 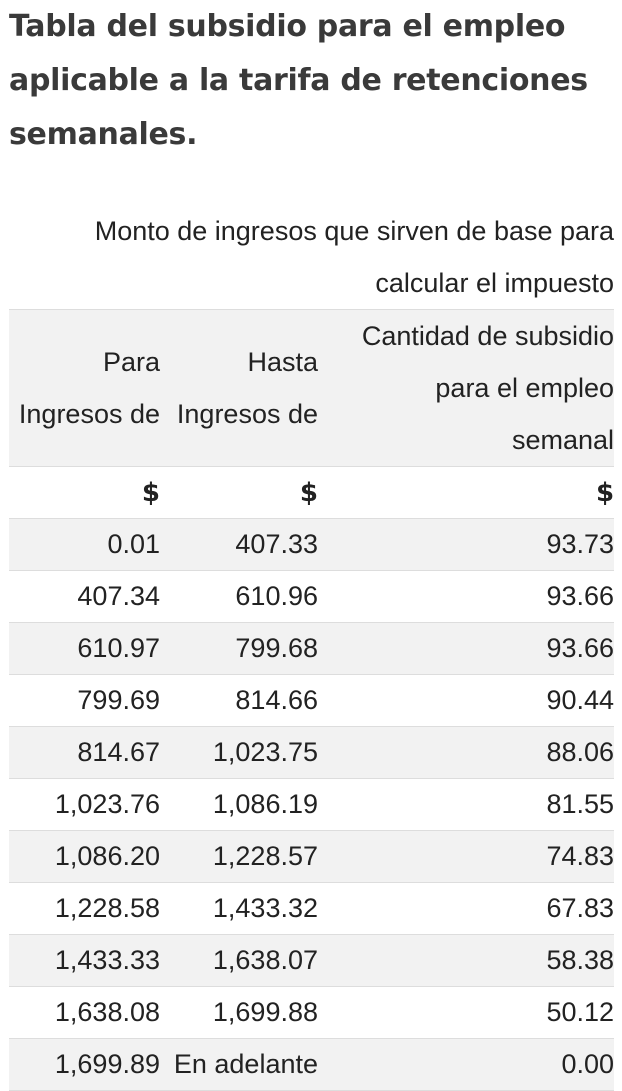 What do you see at coordinates (84, 804) in the screenshot?
I see `cell-para-ingresos: 1,023.76` at bounding box center [84, 804].